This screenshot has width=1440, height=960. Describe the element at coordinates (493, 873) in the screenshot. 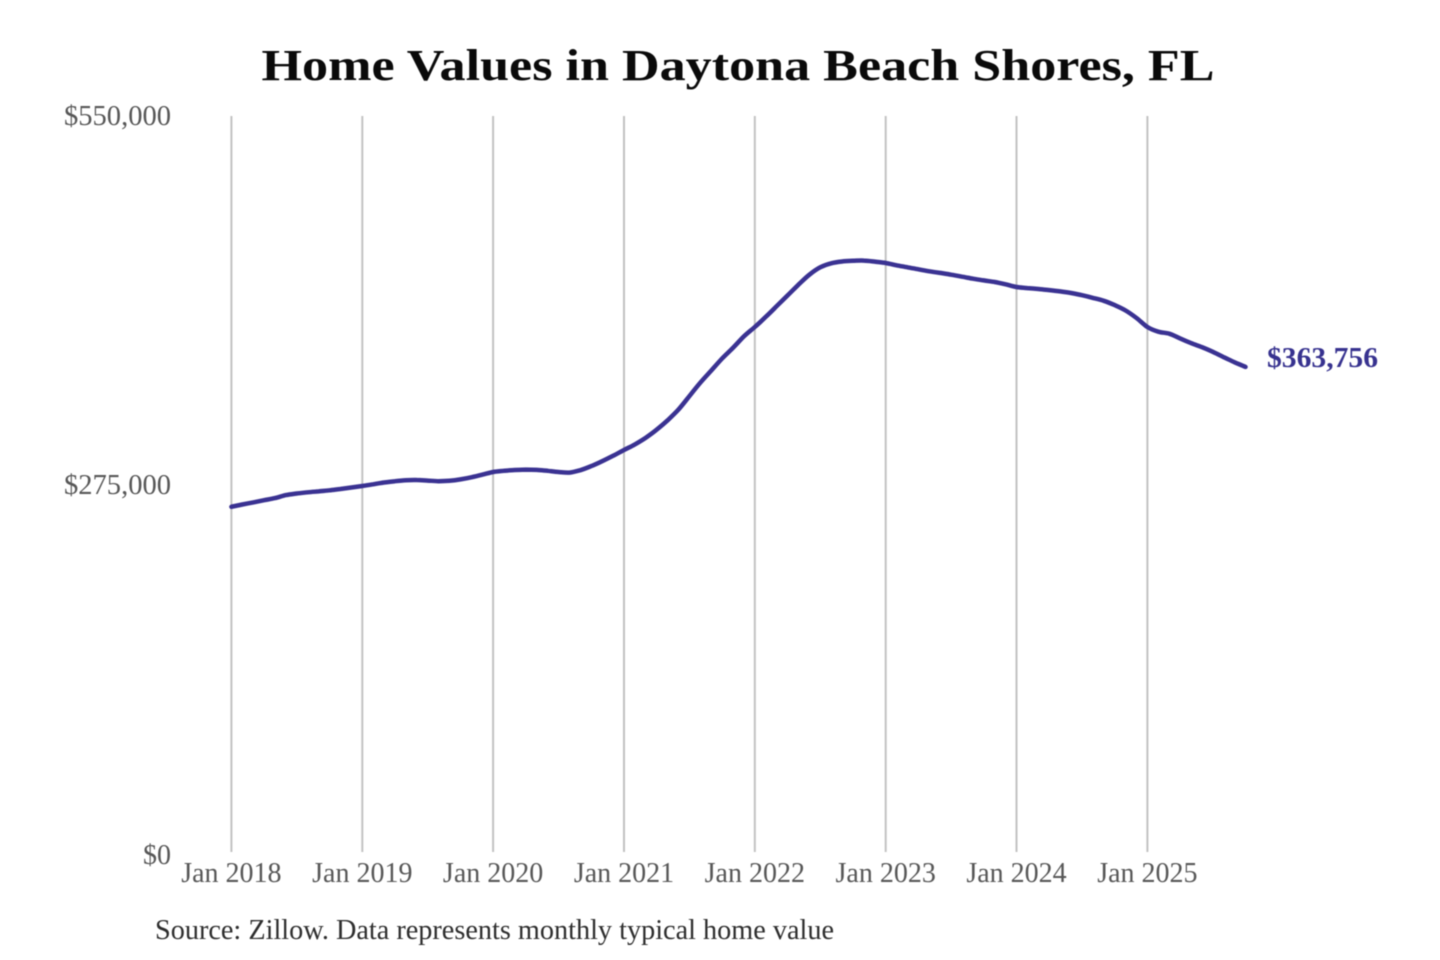

I see `svg-text: Jan 2020` at that location.